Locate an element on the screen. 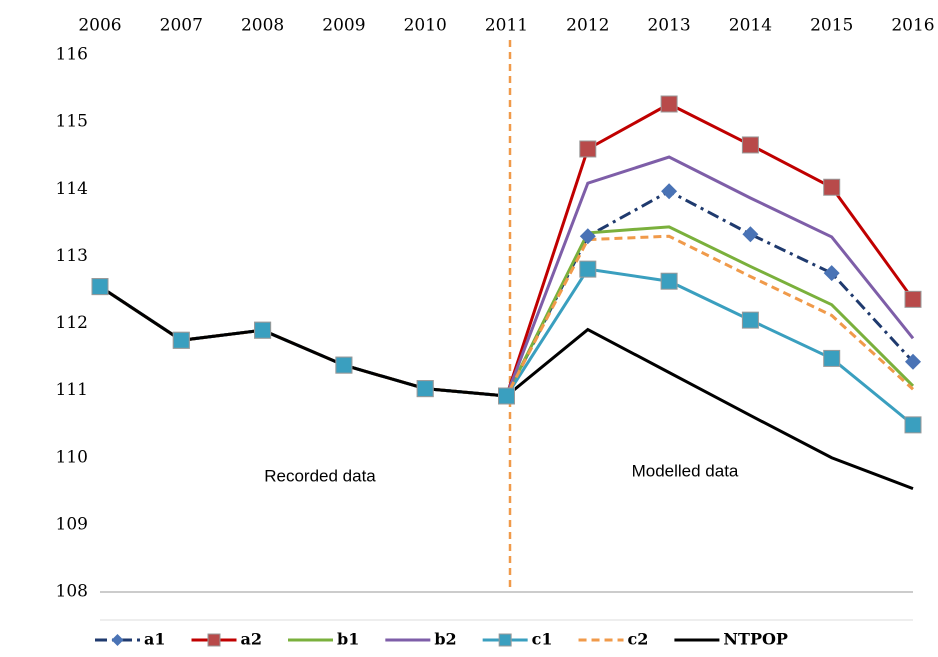 This screenshot has height=657, width=938. y-tick-label: 109 is located at coordinates (72, 524).